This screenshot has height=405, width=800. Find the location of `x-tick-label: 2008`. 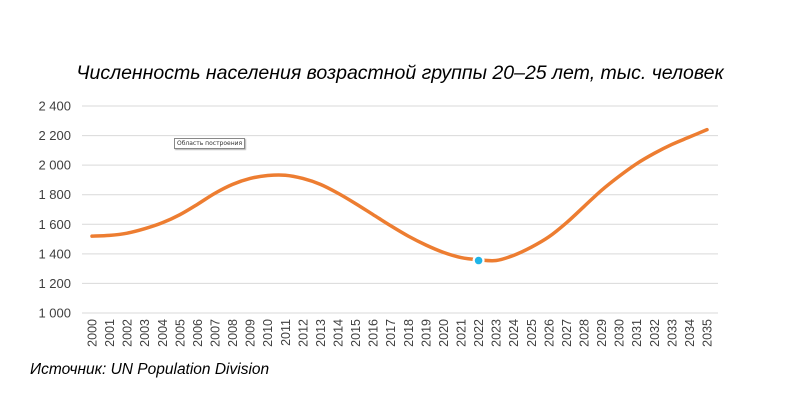

x-tick-label: 2008 is located at coordinates (233, 333).